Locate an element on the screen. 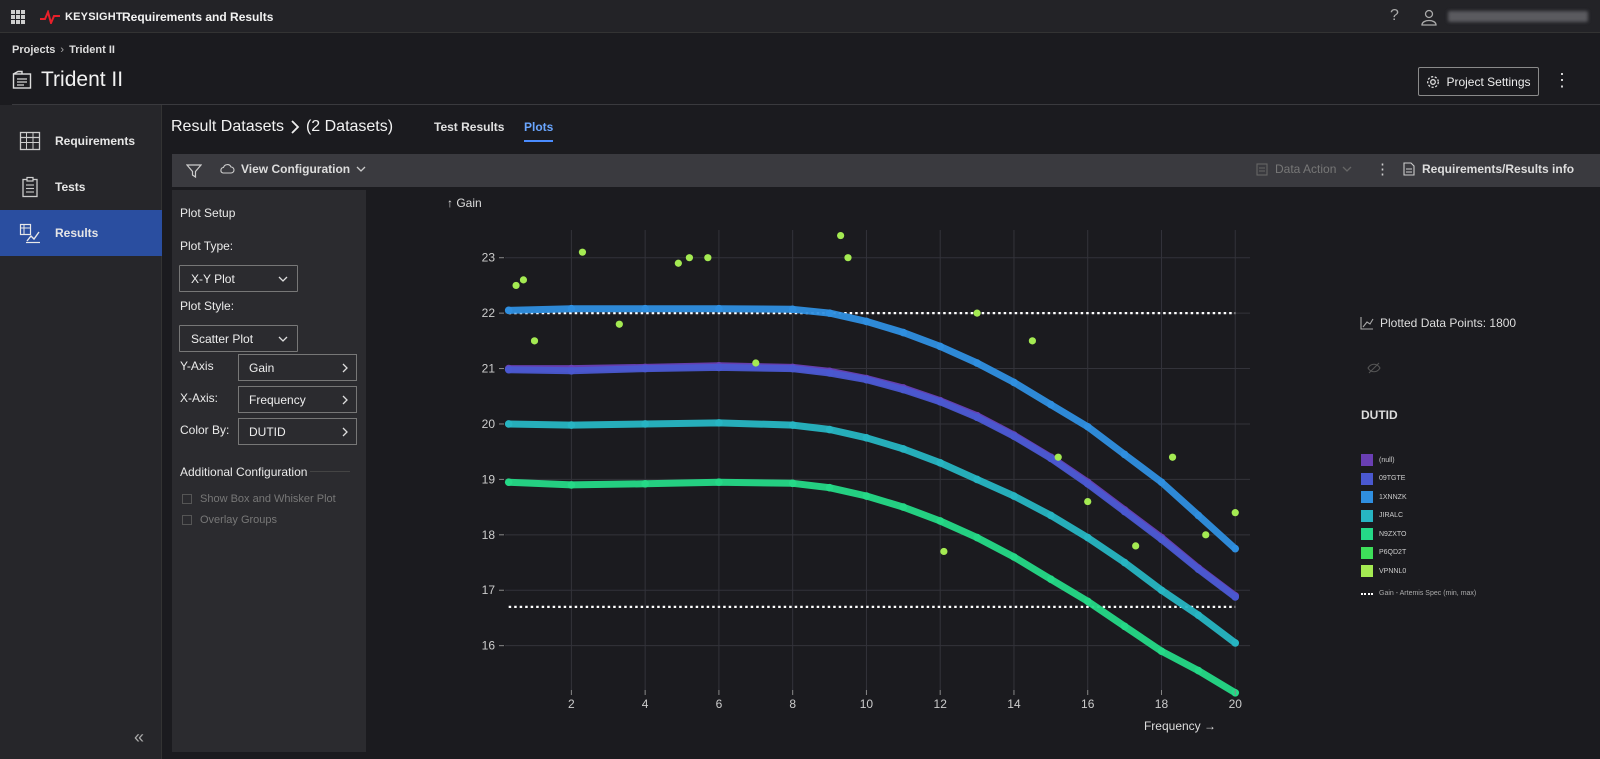 This screenshot has width=1600, height=759. plot-type-label: Plot Type: is located at coordinates (207, 246).